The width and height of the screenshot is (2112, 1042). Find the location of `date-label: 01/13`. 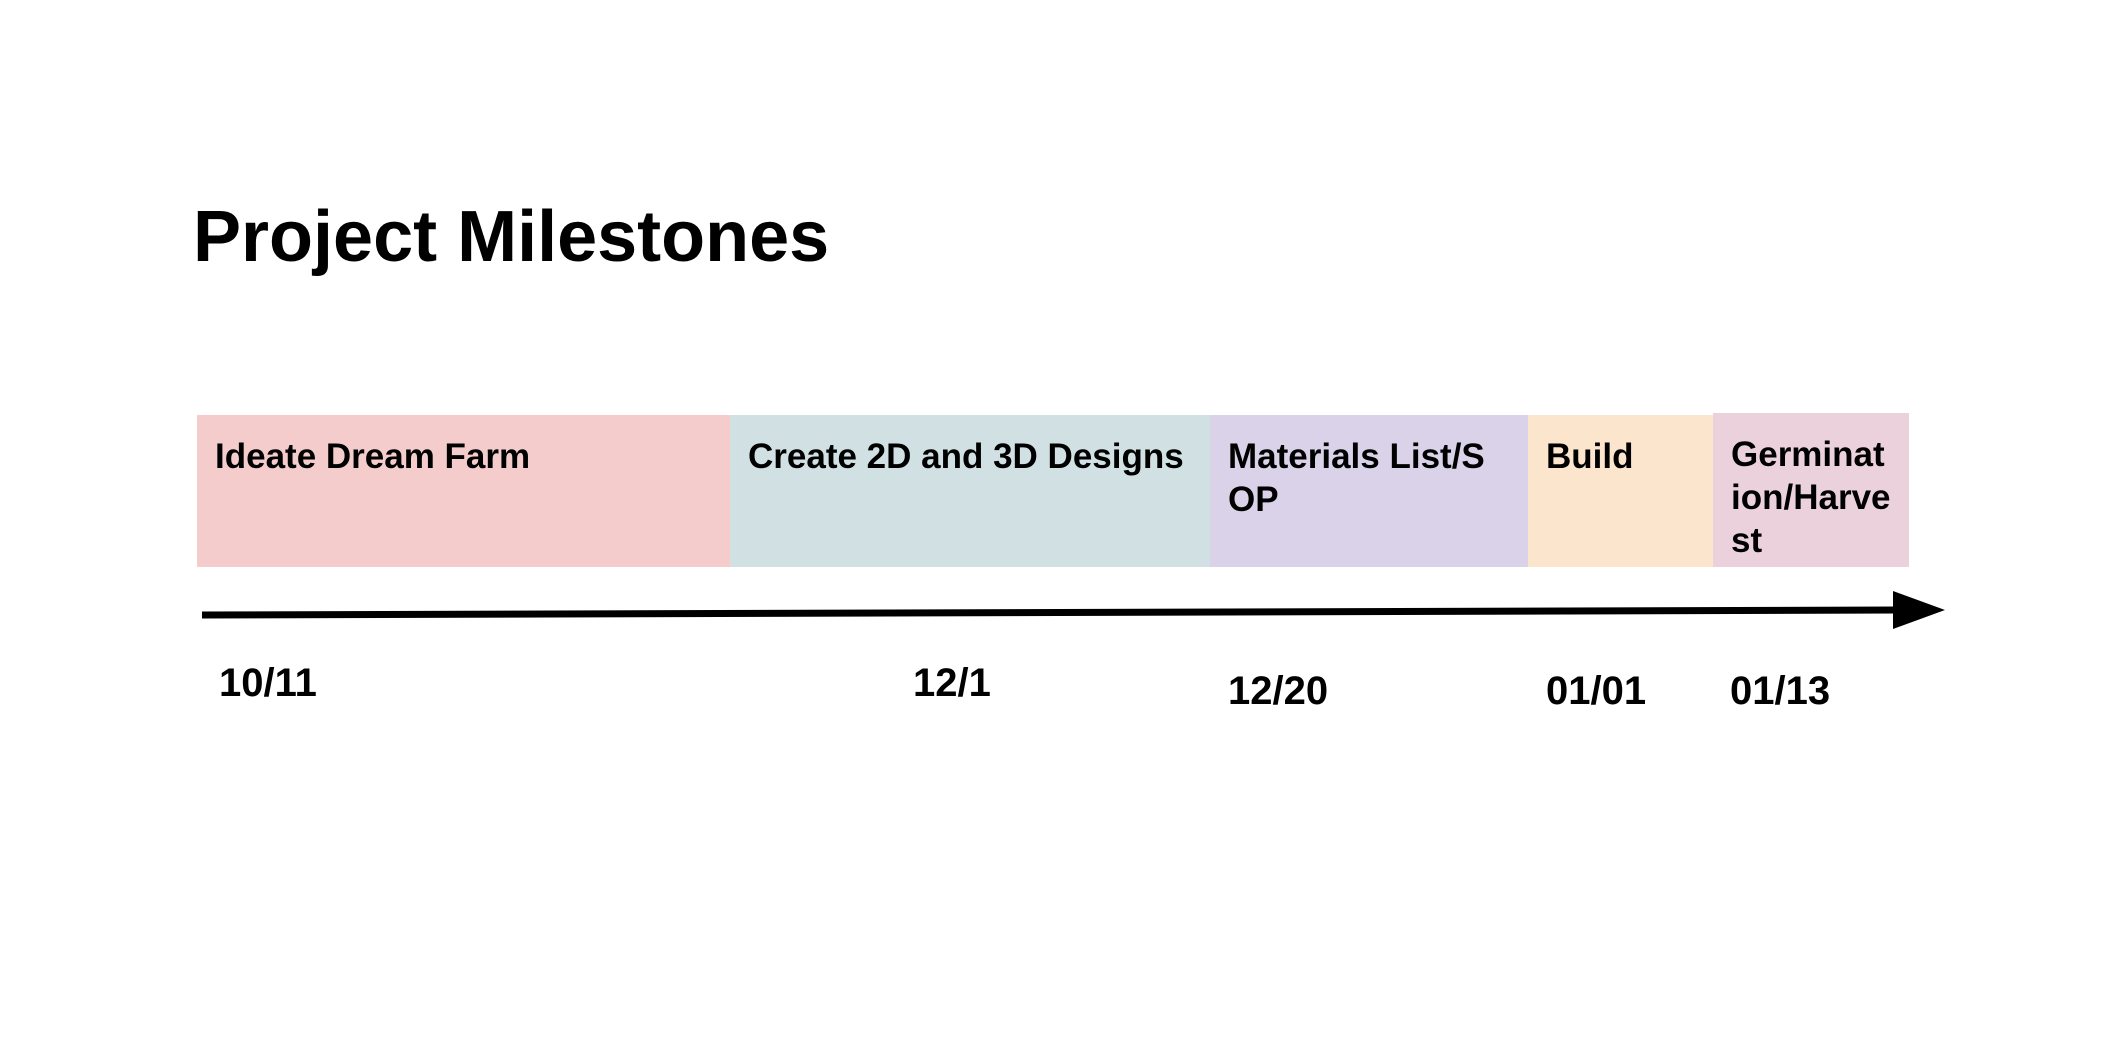

date-label: 01/13 is located at coordinates (1780, 691).